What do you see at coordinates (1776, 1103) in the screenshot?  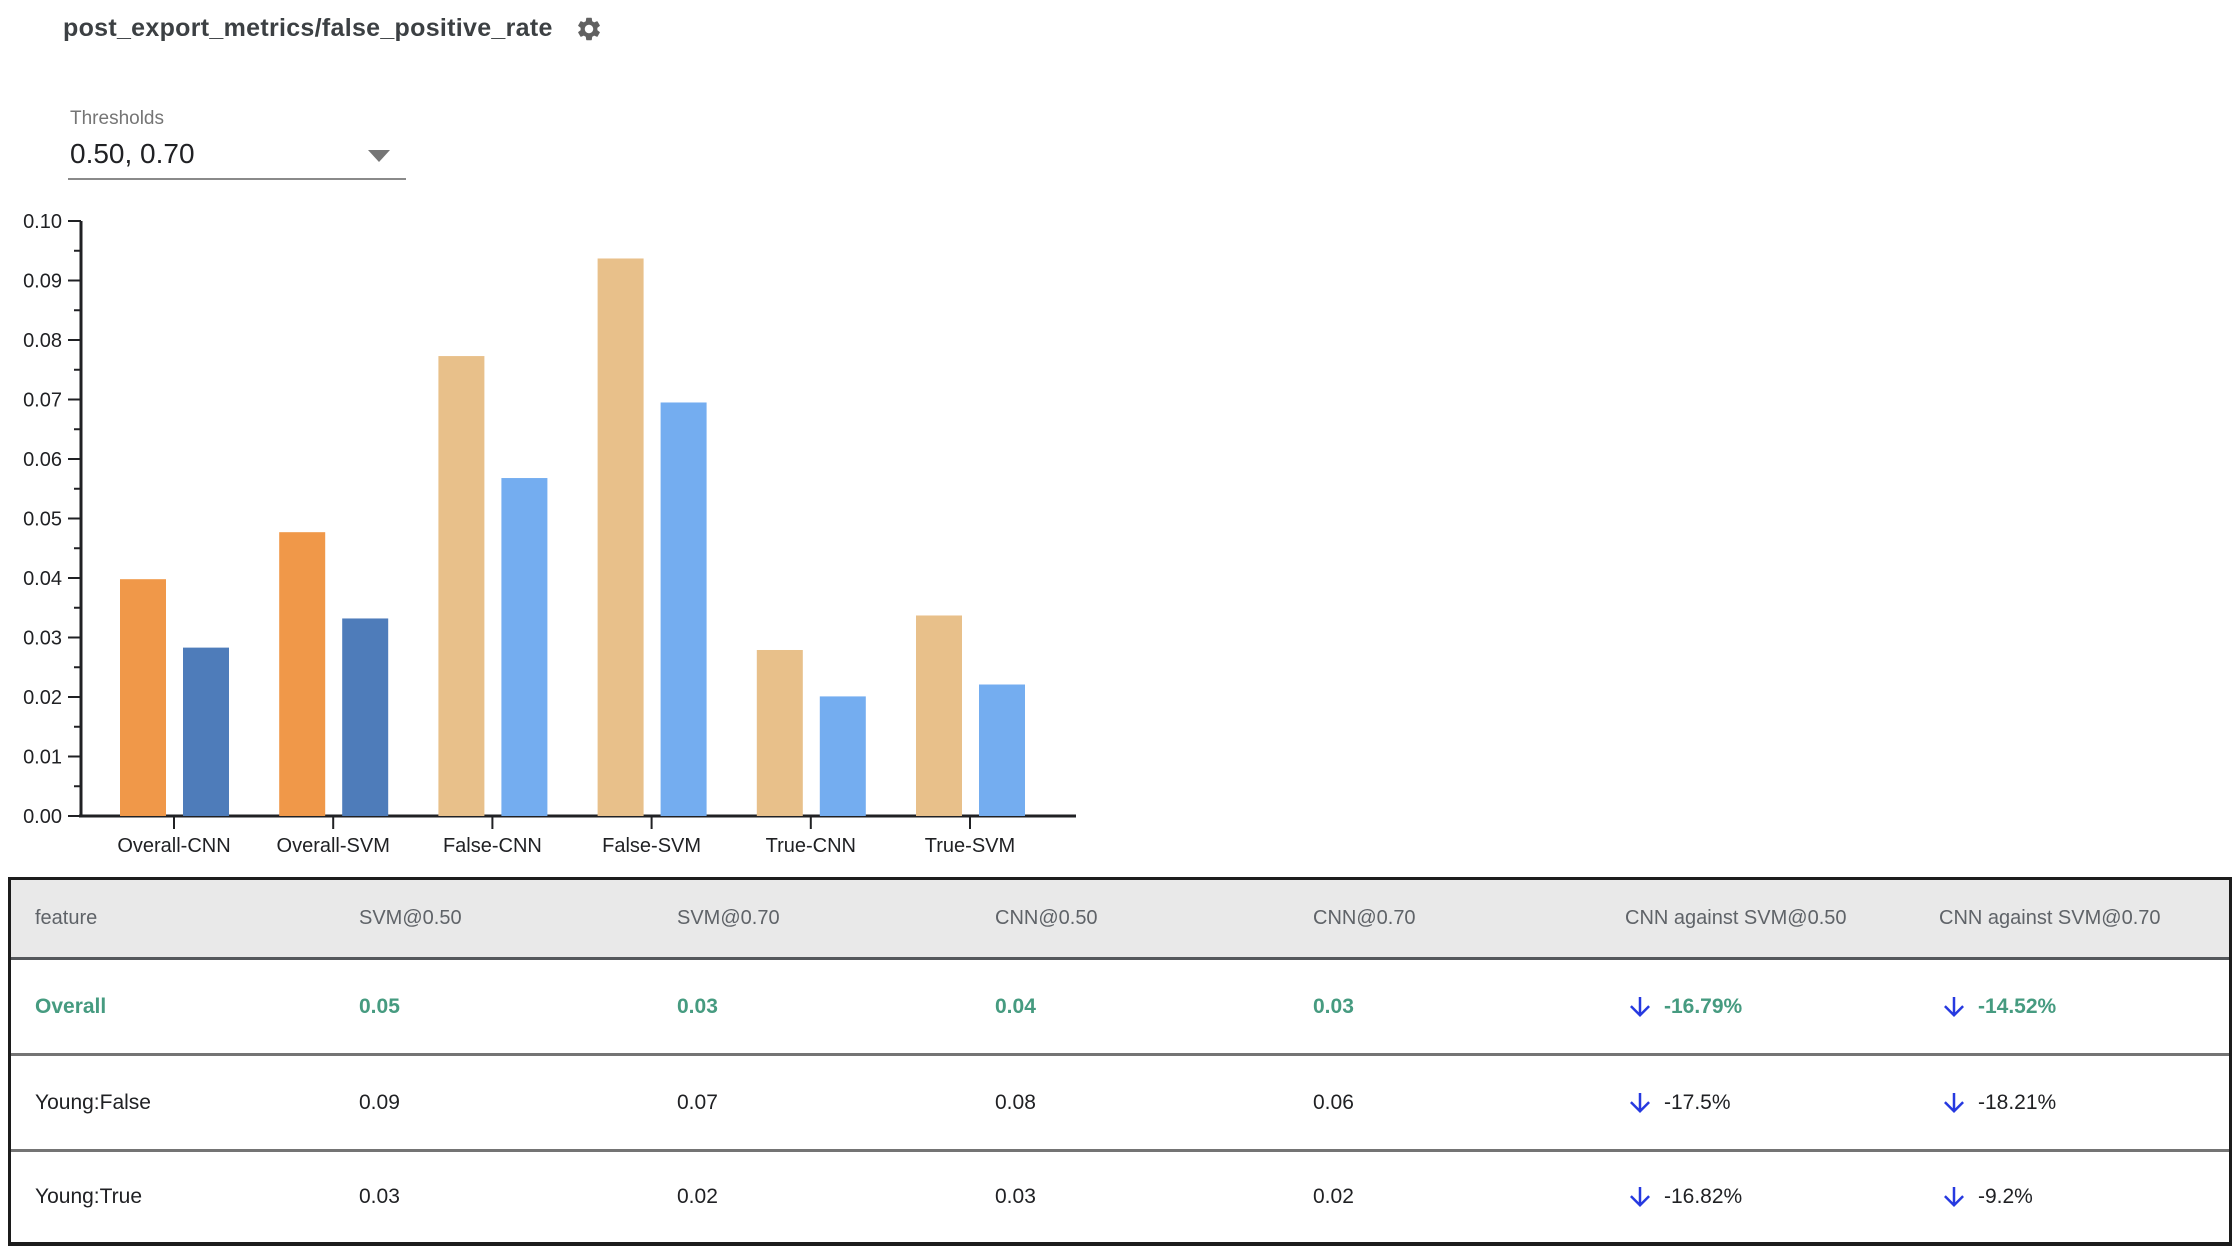 I see `delta-cell: -17.5%` at bounding box center [1776, 1103].